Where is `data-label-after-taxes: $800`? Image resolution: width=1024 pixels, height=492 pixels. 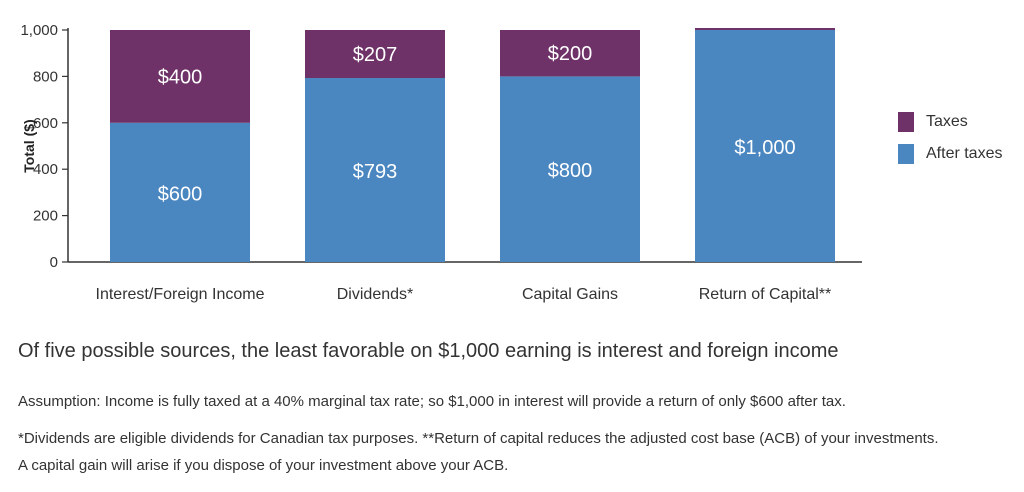 data-label-after-taxes: $800 is located at coordinates (570, 171).